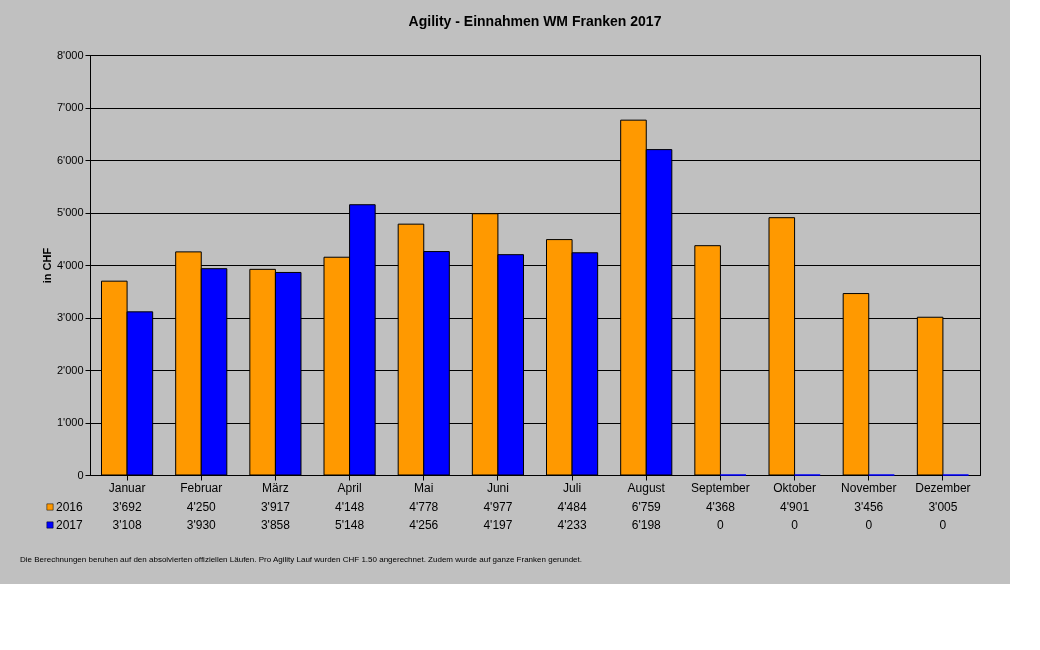  Describe the element at coordinates (275, 507) in the screenshot. I see `data-label: 3'917` at that location.